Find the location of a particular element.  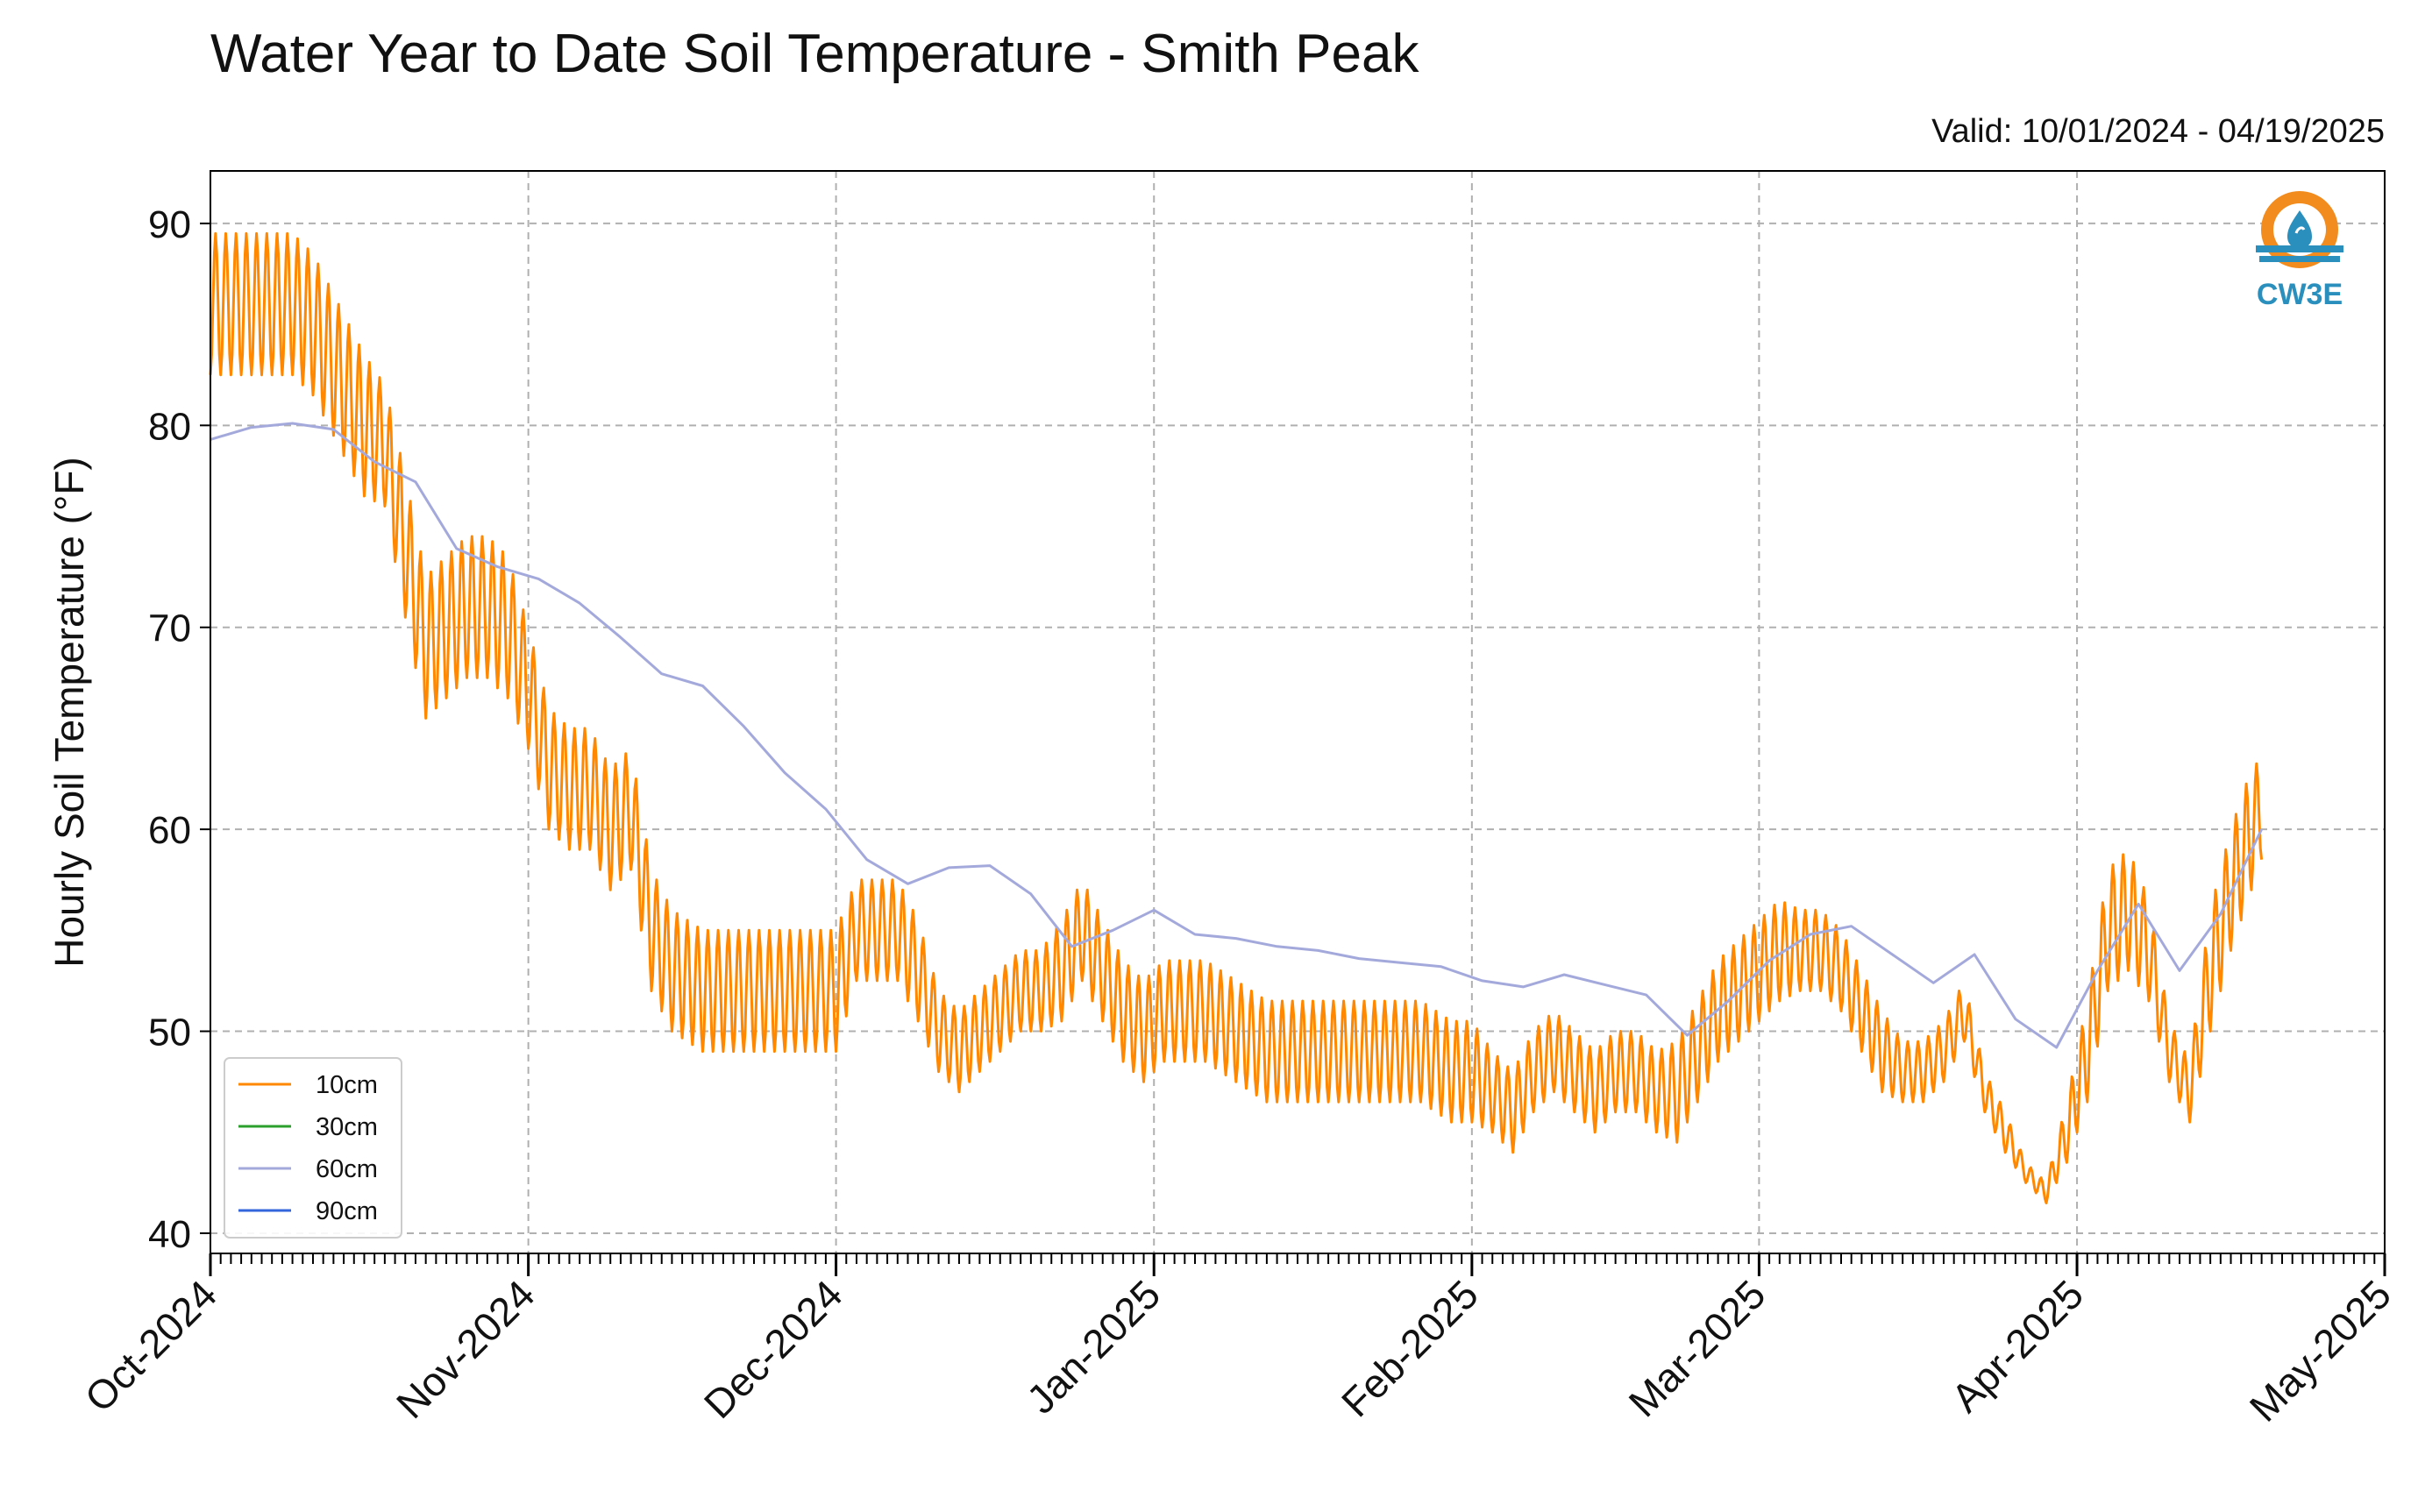

y-tick-label: 40 is located at coordinates (169, 1234).